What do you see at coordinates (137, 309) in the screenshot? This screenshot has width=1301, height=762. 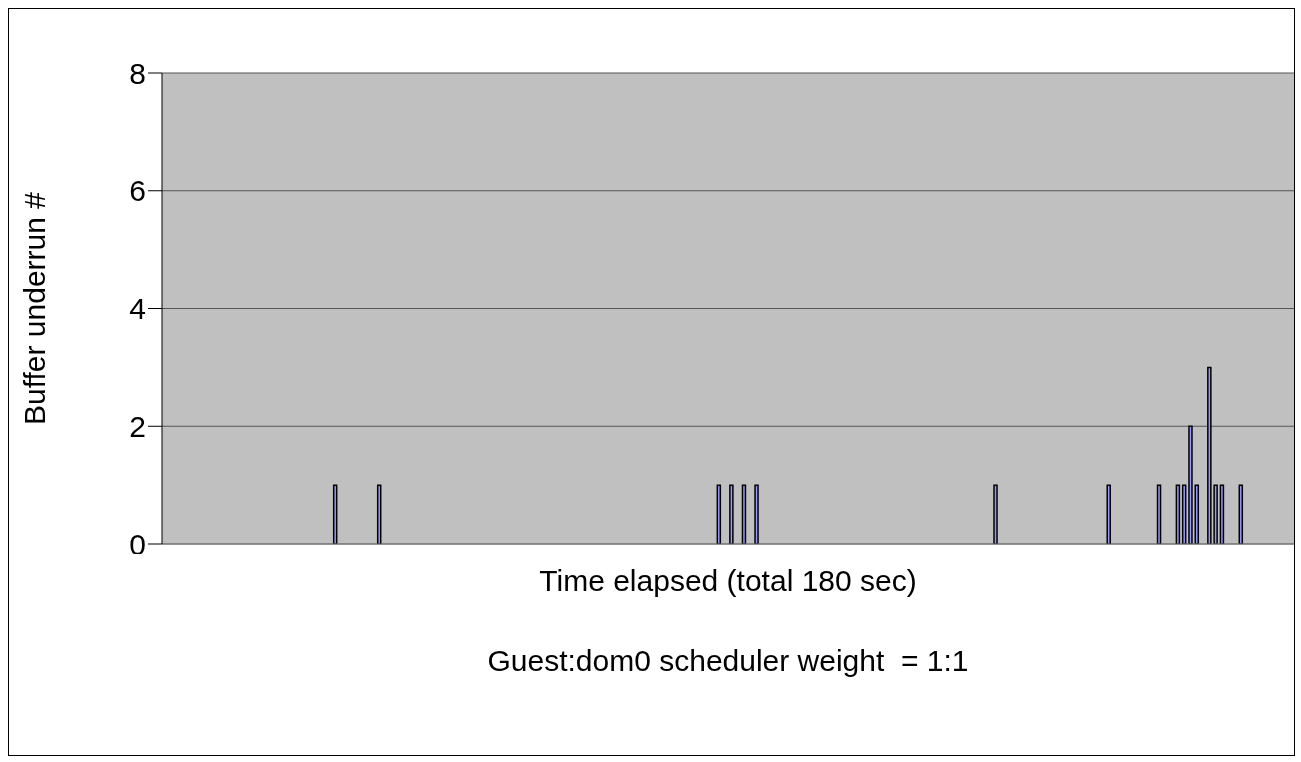 I see `y-tick-label: 4` at bounding box center [137, 309].